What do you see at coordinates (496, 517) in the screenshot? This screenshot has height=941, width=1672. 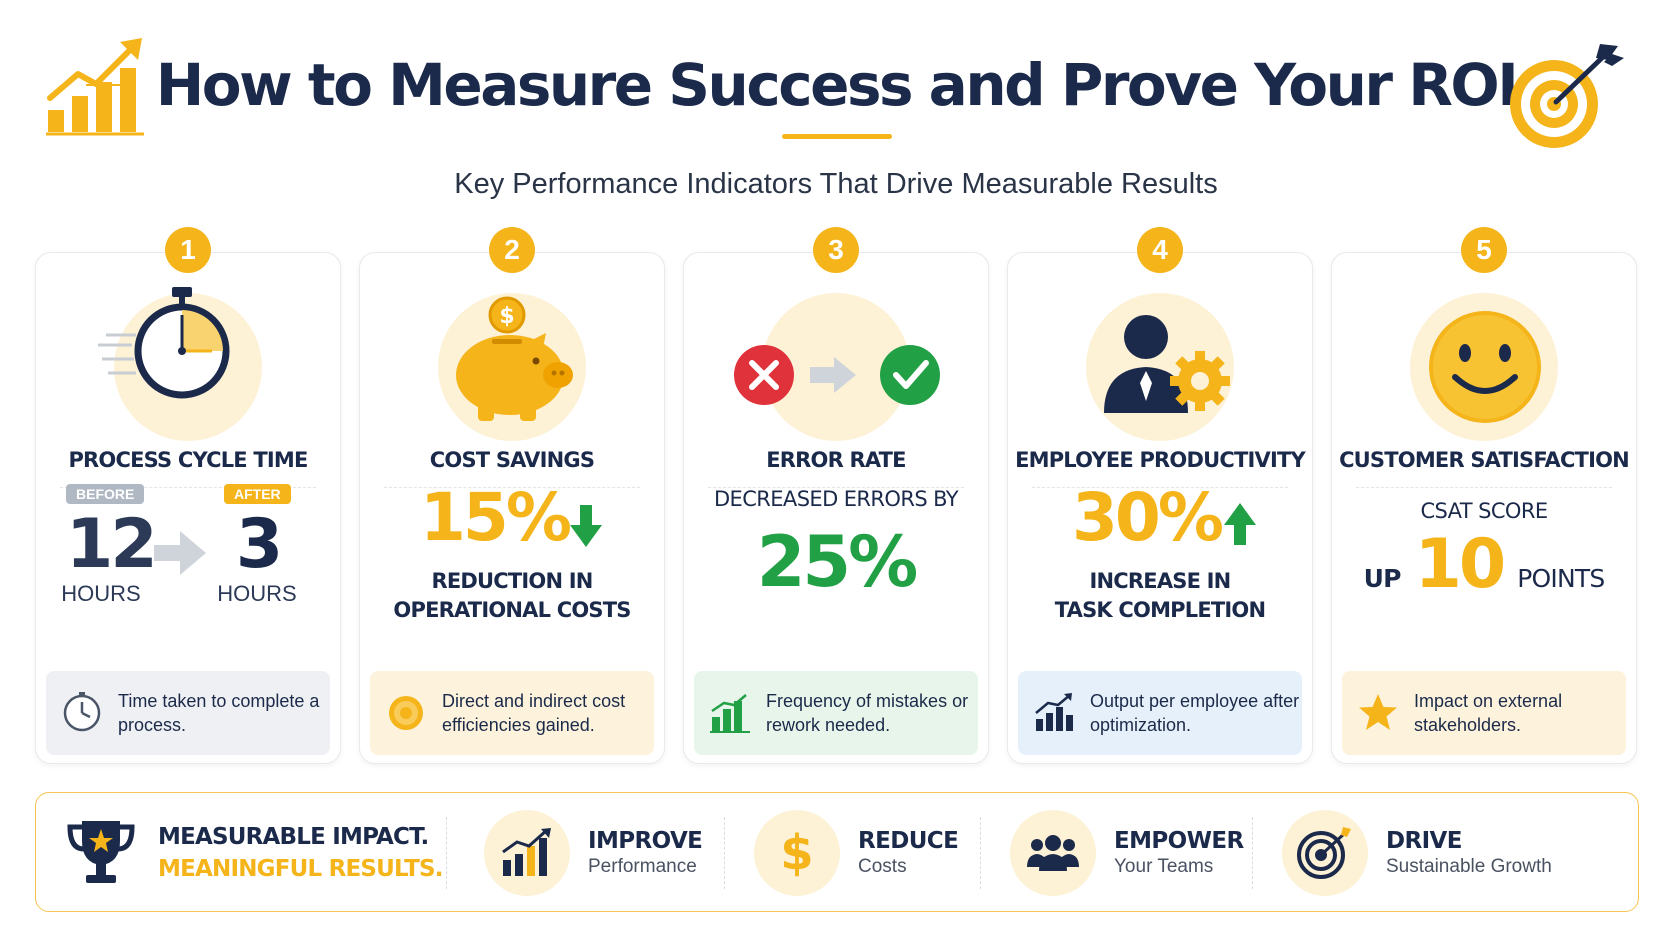 I see `cost-savings-value: 15%` at bounding box center [496, 517].